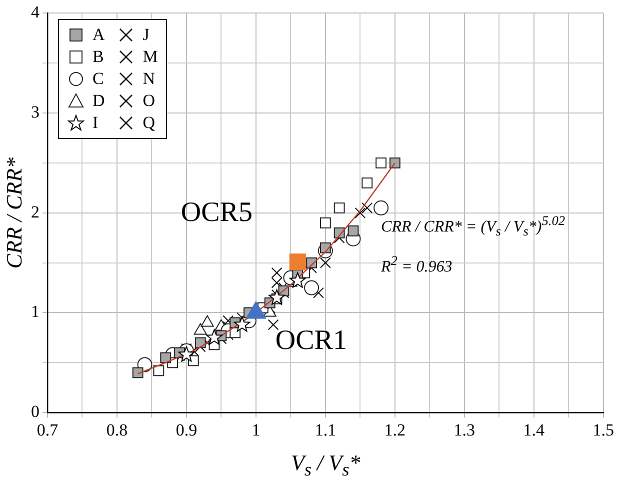 This screenshot has width=617, height=482. What do you see at coordinates (35, 112) in the screenshot?
I see `y-tick-label: 3` at bounding box center [35, 112].